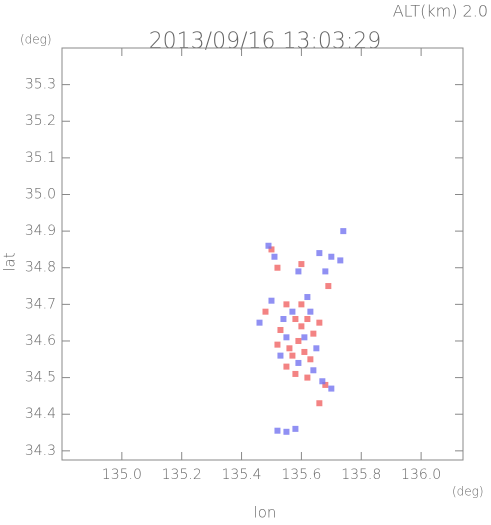 This screenshot has height=525, width=491. I want to click on y-axis-label: lat, so click(10, 261).